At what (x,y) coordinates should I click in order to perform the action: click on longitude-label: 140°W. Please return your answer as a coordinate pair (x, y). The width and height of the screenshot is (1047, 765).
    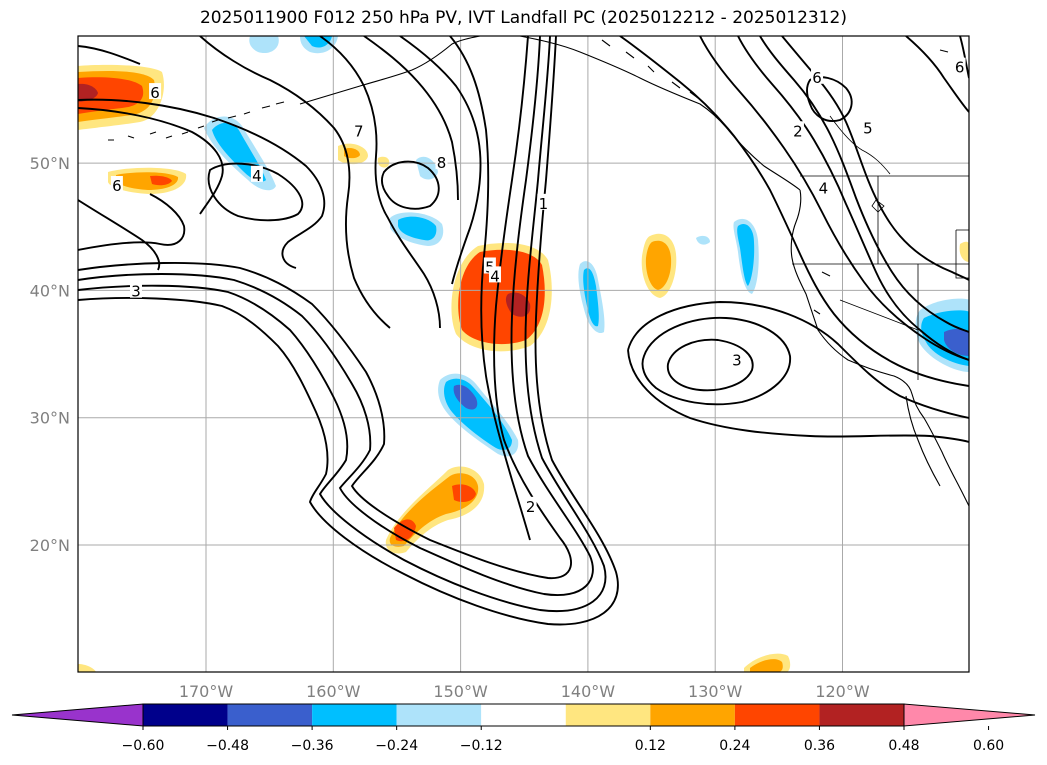
    Looking at the image, I should click on (588, 691).